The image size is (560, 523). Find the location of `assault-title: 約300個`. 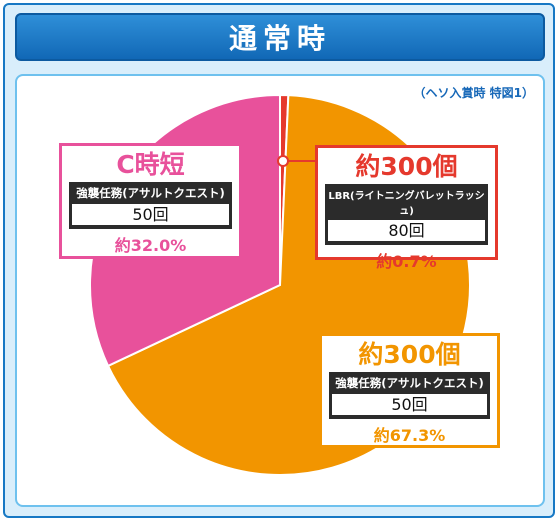

assault-title: 約300個 is located at coordinates (409, 354).